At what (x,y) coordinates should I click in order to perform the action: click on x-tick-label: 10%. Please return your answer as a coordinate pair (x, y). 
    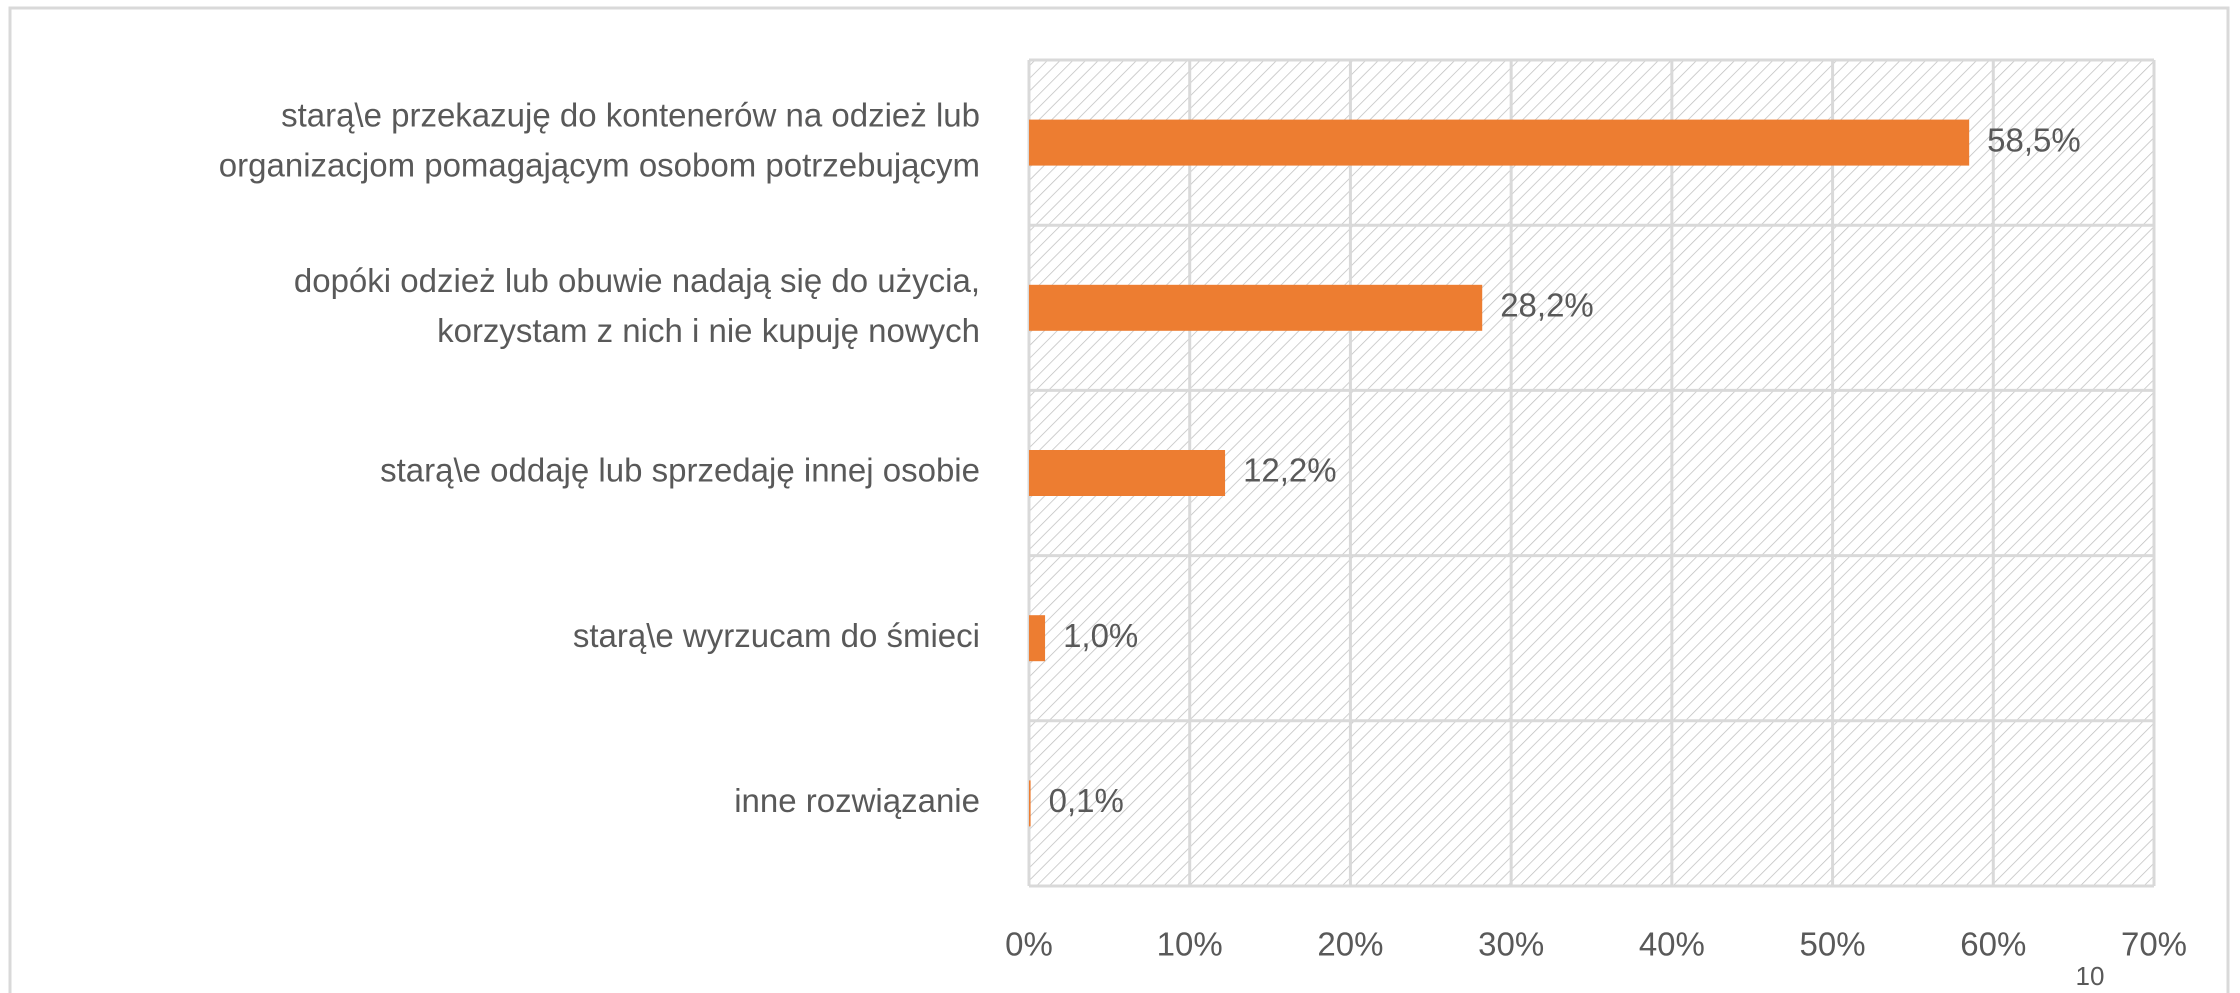
    Looking at the image, I should click on (1190, 944).